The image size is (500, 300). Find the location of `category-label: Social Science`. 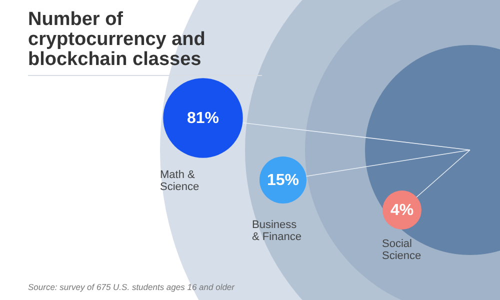

category-label: Social Science is located at coordinates (402, 250).